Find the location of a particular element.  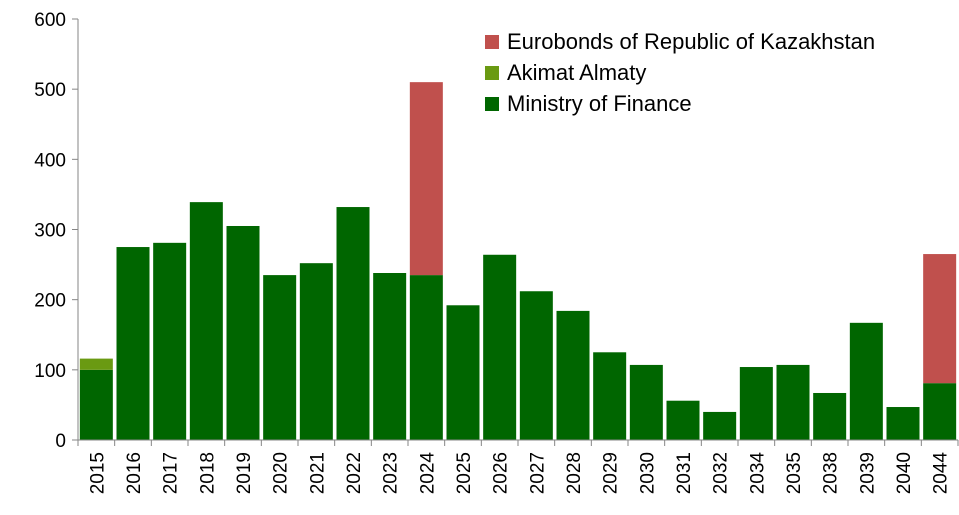

x-tick-label: 2024 is located at coordinates (427, 473).